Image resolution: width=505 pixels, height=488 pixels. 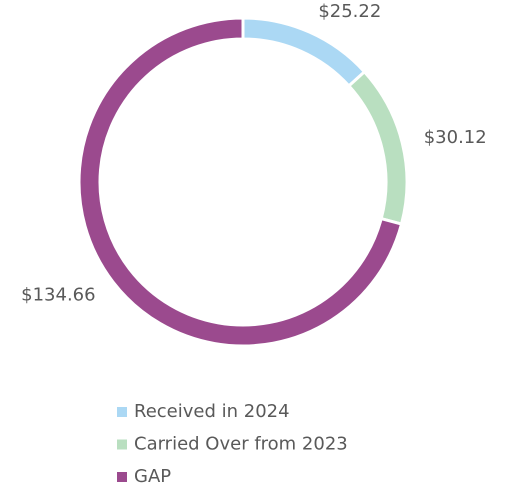 I want to click on data-label: $25.22, so click(x=349, y=11).